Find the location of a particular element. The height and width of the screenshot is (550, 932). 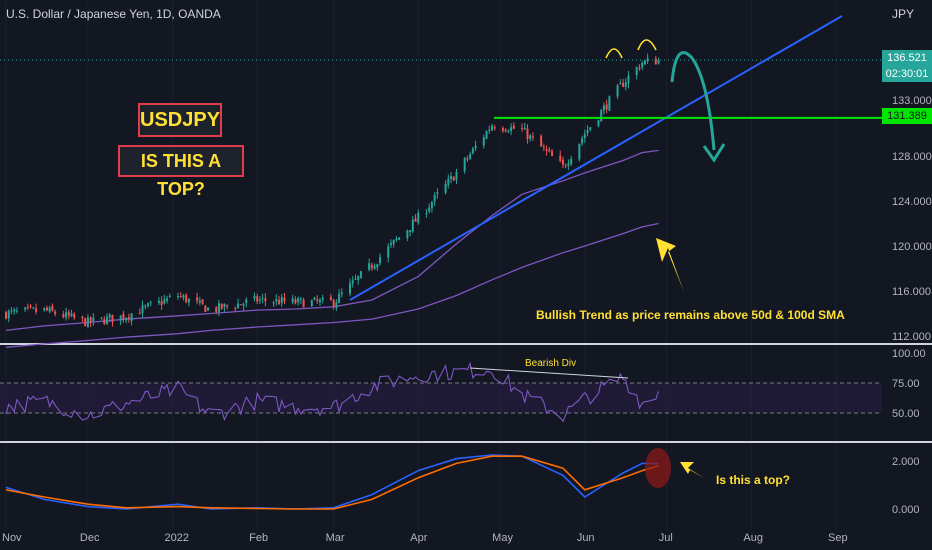

rsi-line is located at coordinates (332, 392).